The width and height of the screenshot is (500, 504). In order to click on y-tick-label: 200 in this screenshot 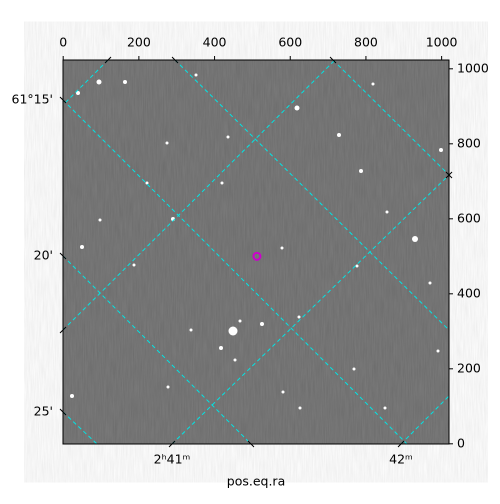, I will do `click(469, 367)`.